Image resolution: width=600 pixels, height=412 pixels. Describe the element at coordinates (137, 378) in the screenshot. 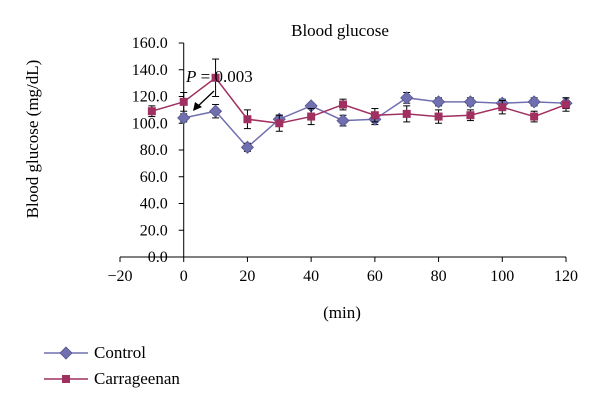

I see `legend-label-carrageenan: Carrageenan` at that location.